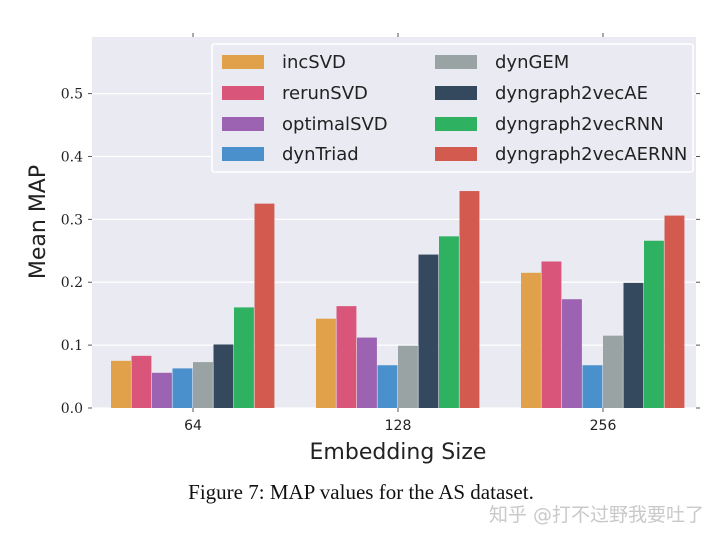  I want to click on y-tick-label: 0.1, so click(72, 346).